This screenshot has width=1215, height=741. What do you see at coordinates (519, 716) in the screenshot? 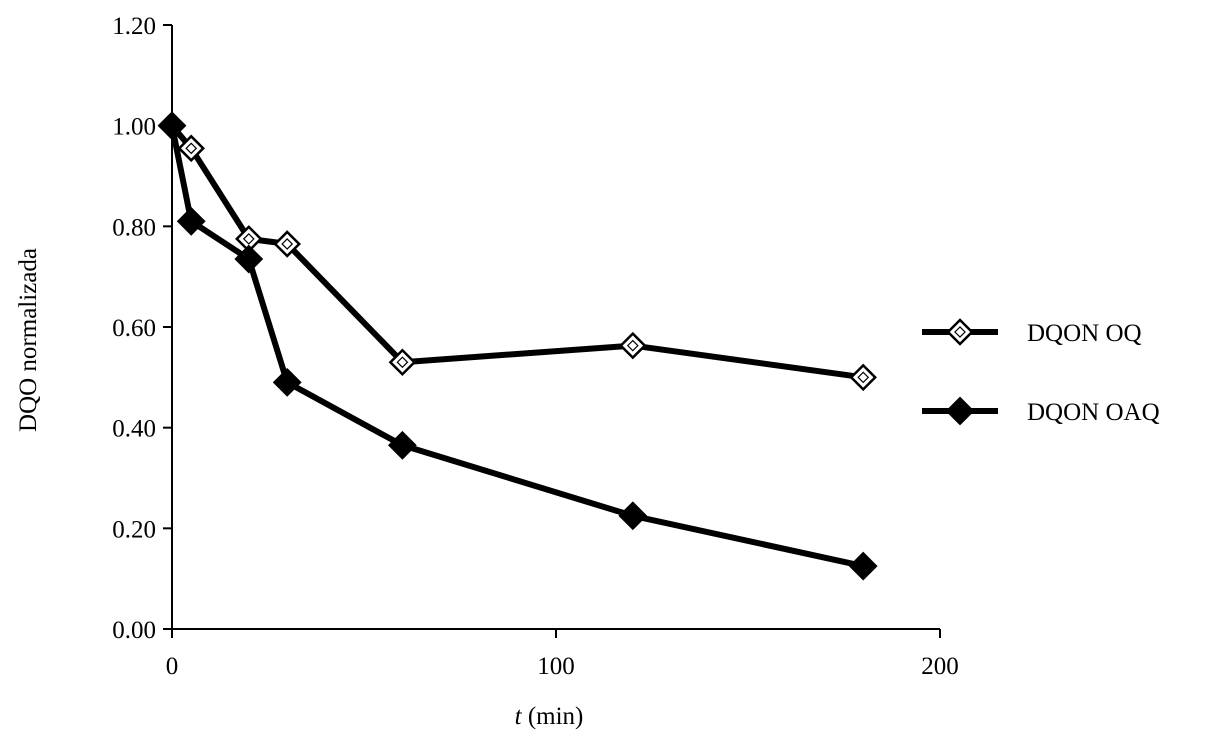
I see `x-axis-title-variable: t` at bounding box center [519, 716].